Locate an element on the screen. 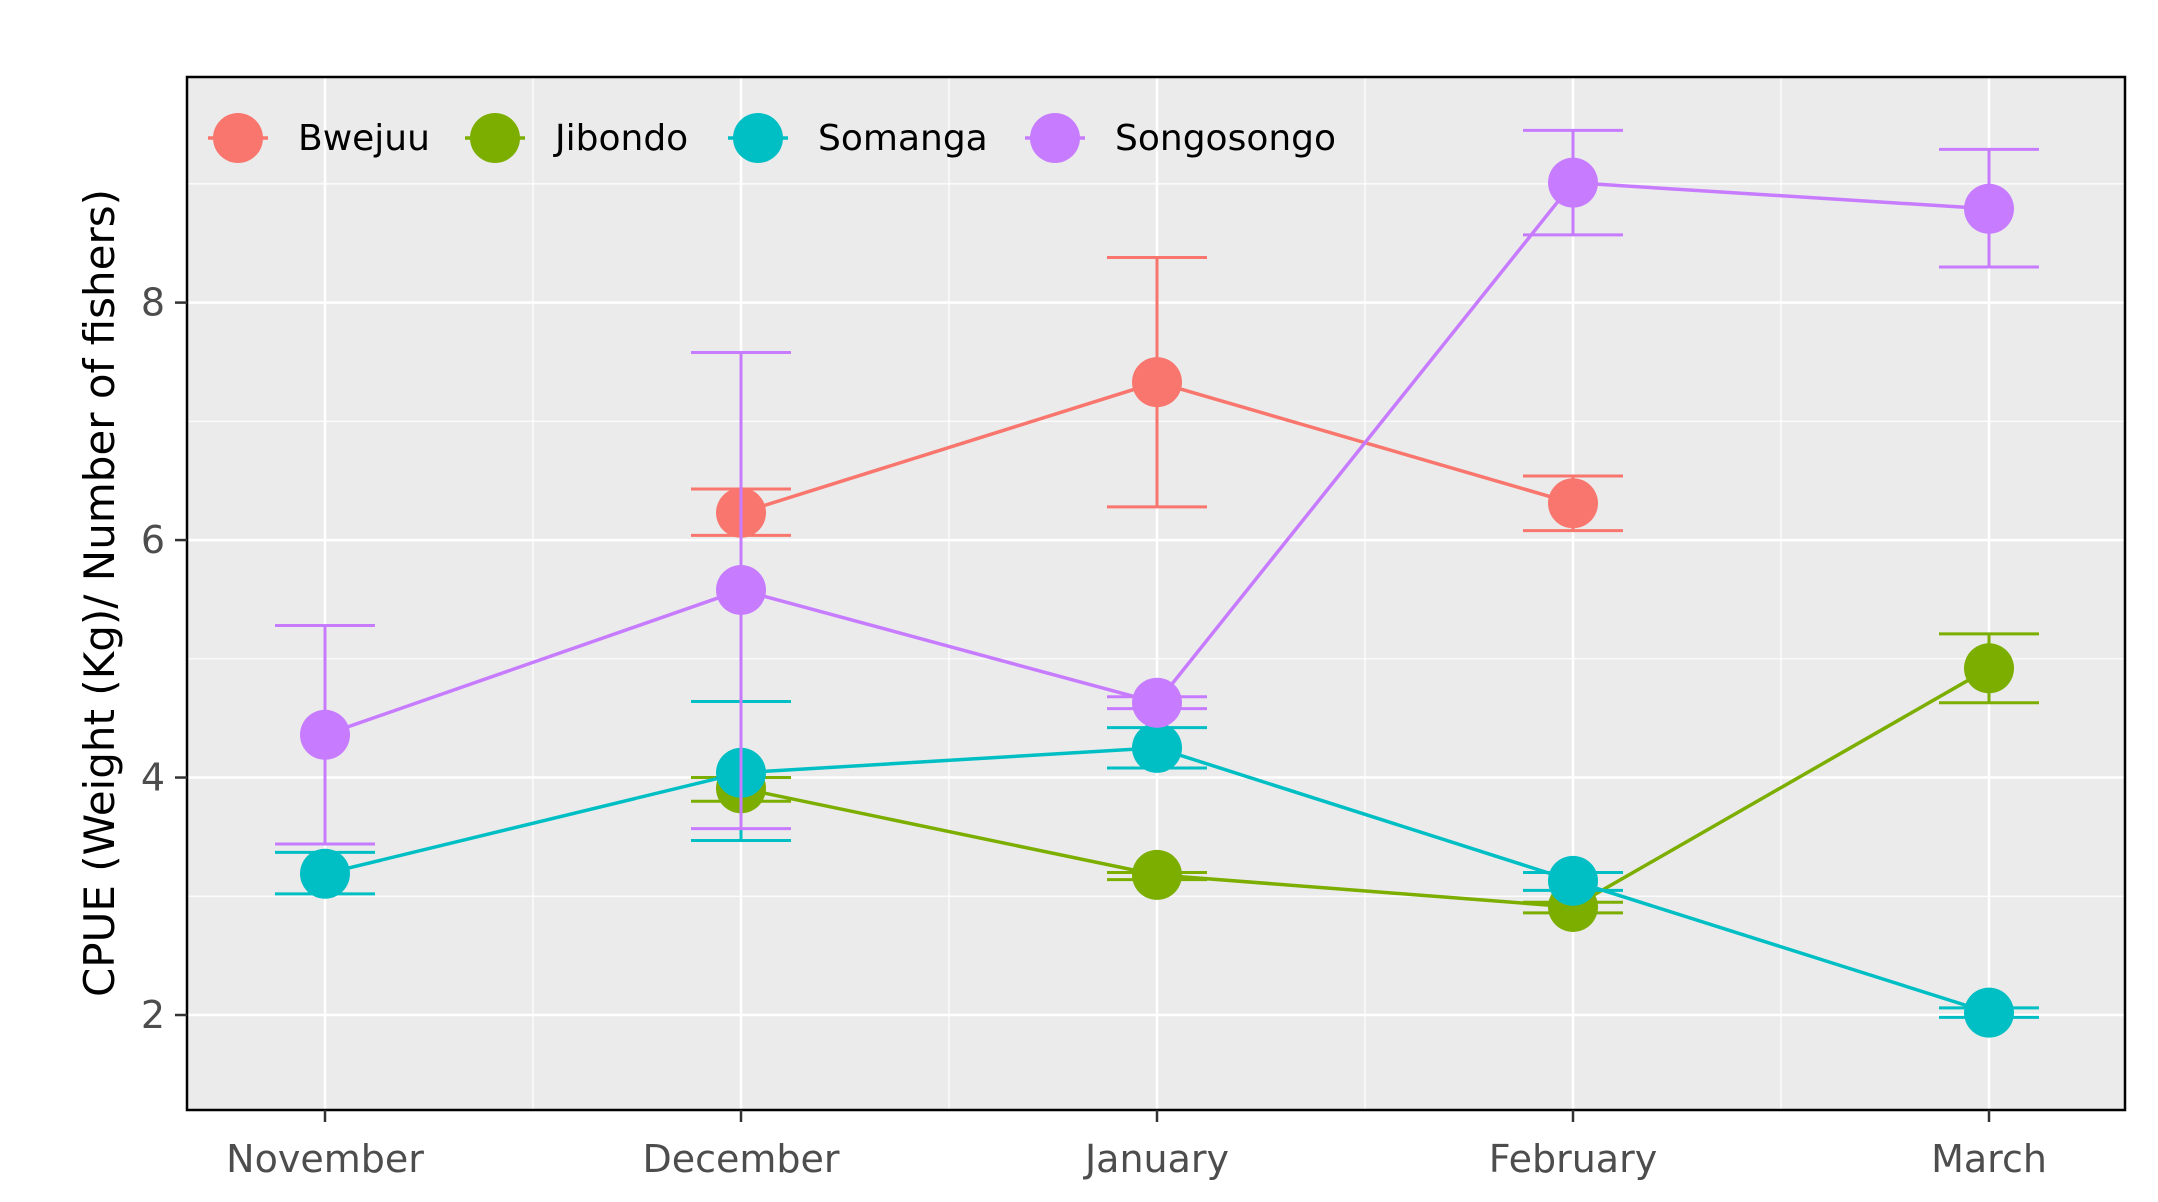  x-tick-label: February is located at coordinates (1573, 1159).